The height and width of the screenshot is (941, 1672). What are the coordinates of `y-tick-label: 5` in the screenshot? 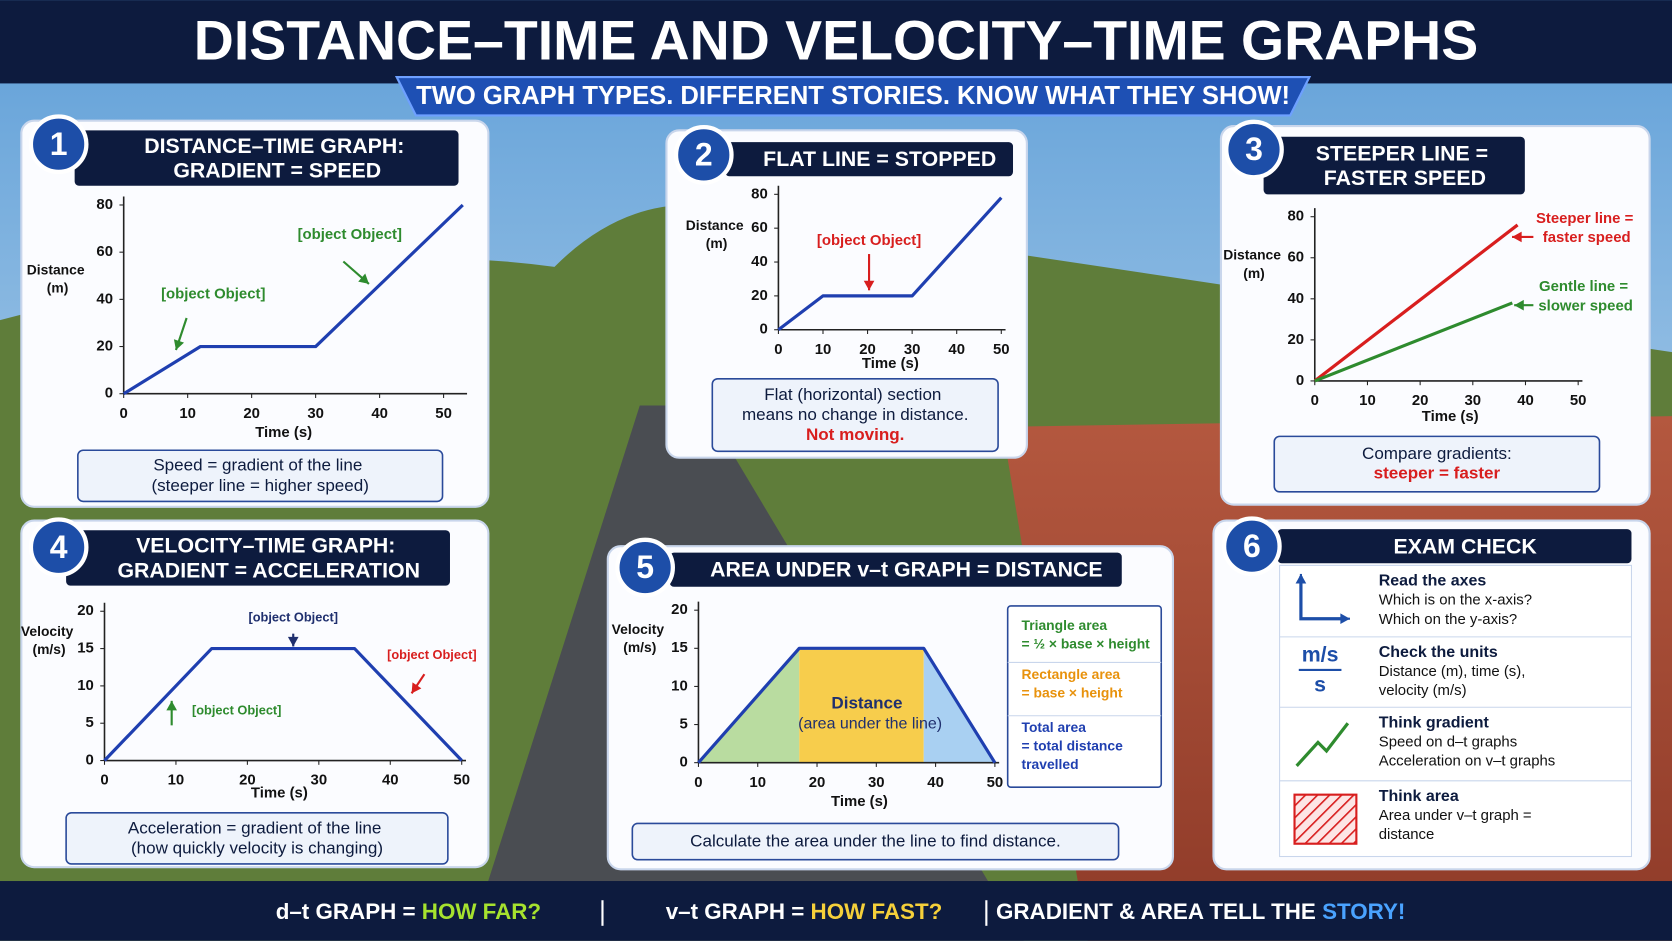 It's located at (683, 723).